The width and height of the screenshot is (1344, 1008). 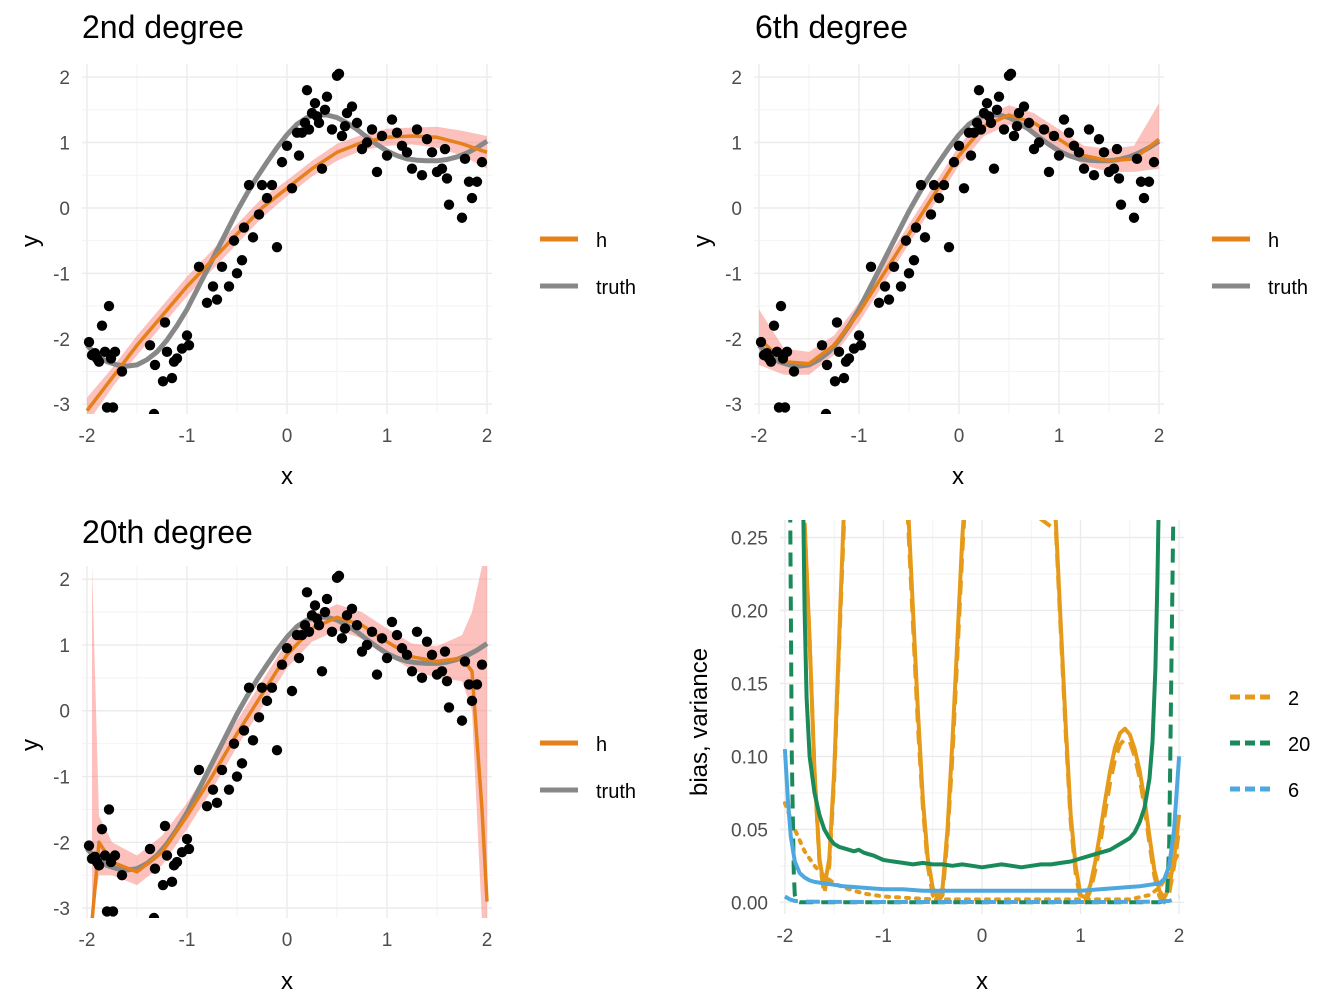 What do you see at coordinates (272, 758) in the screenshot?
I see `plot-area: -2 -1 0 1 2 -3 -2 -1 0 1 2` at bounding box center [272, 758].